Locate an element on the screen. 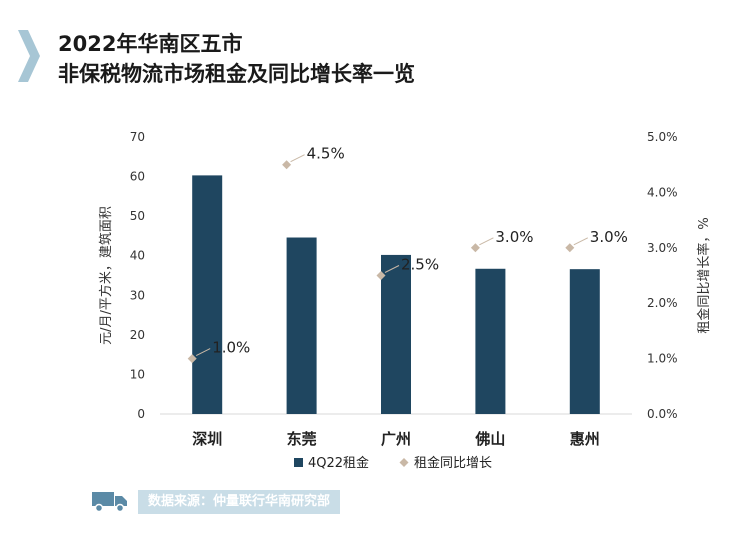  y-tick-label: 70 is located at coordinates (137, 137).